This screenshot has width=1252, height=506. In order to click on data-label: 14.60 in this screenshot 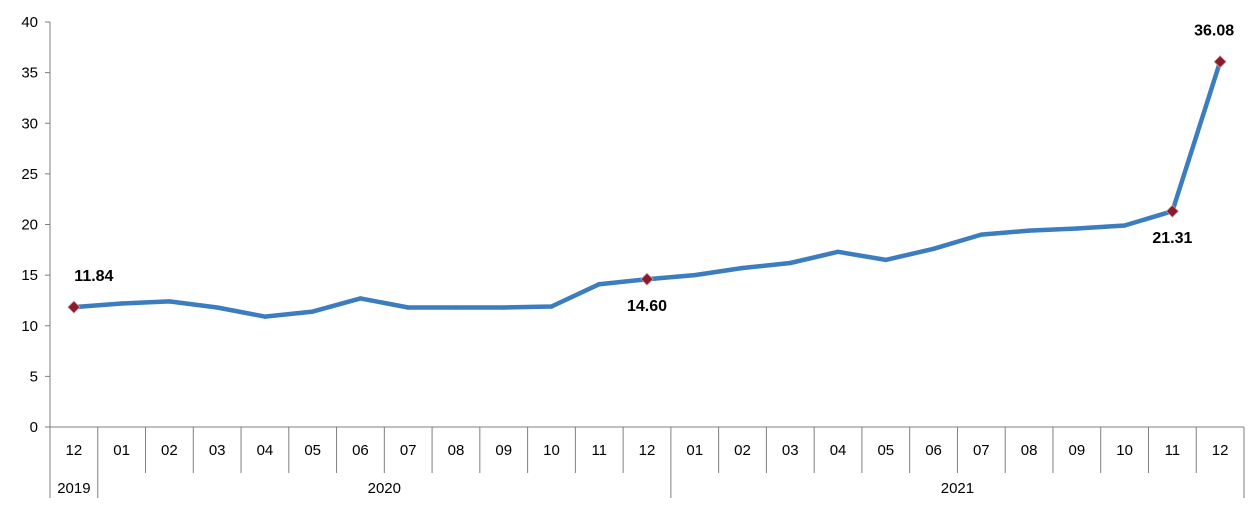, I will do `click(647, 306)`.